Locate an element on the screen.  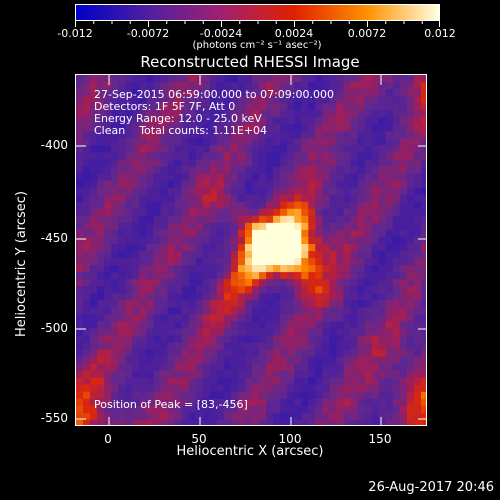
colorbar-tick-marks is located at coordinates (257, 24).